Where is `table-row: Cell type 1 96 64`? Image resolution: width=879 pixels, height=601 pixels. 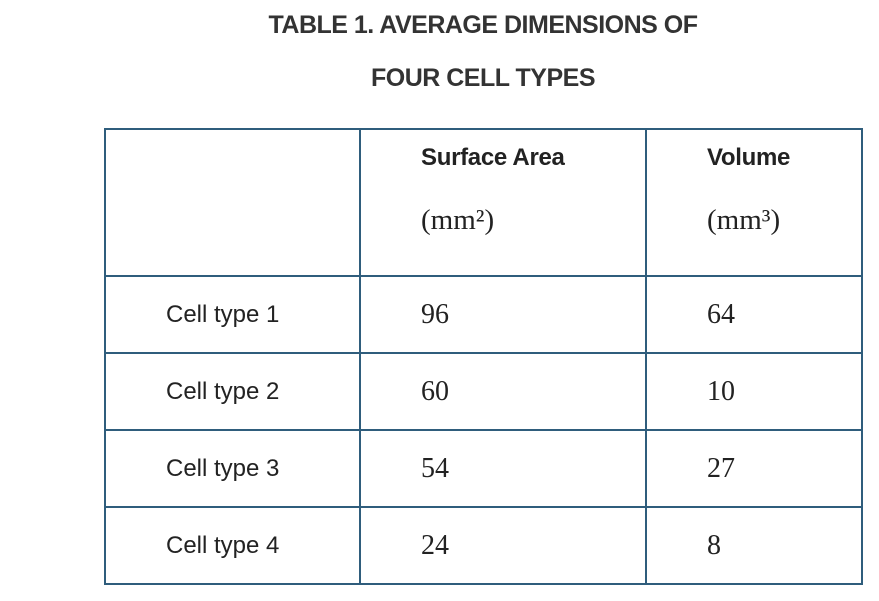 table-row: Cell type 1 96 64 is located at coordinates (483, 314).